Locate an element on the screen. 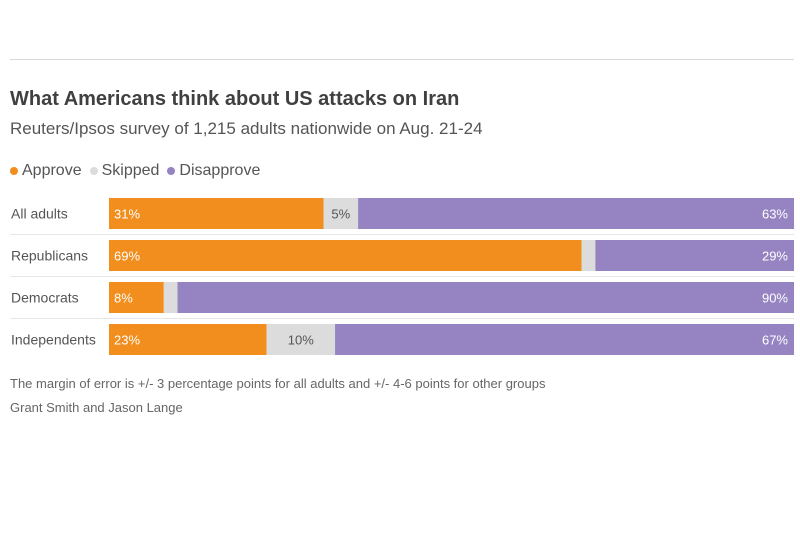 This screenshot has height=536, width=800. byline: Grant Smith and Jason Lange is located at coordinates (96, 407).